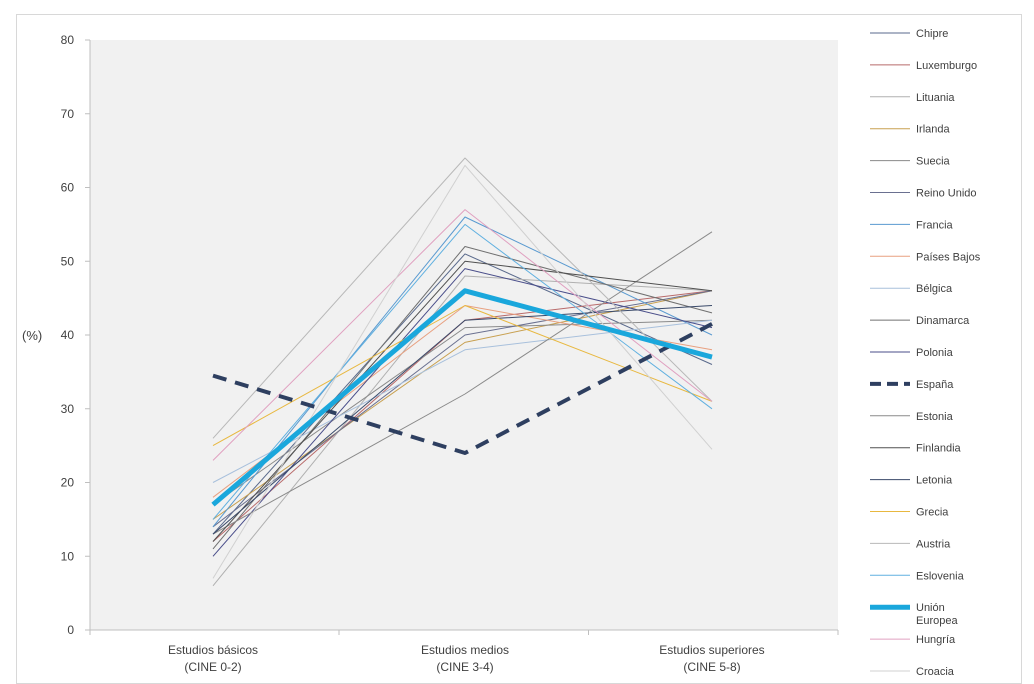  Describe the element at coordinates (935, 672) in the screenshot. I see `legend-label-croacia: Croacia` at that location.